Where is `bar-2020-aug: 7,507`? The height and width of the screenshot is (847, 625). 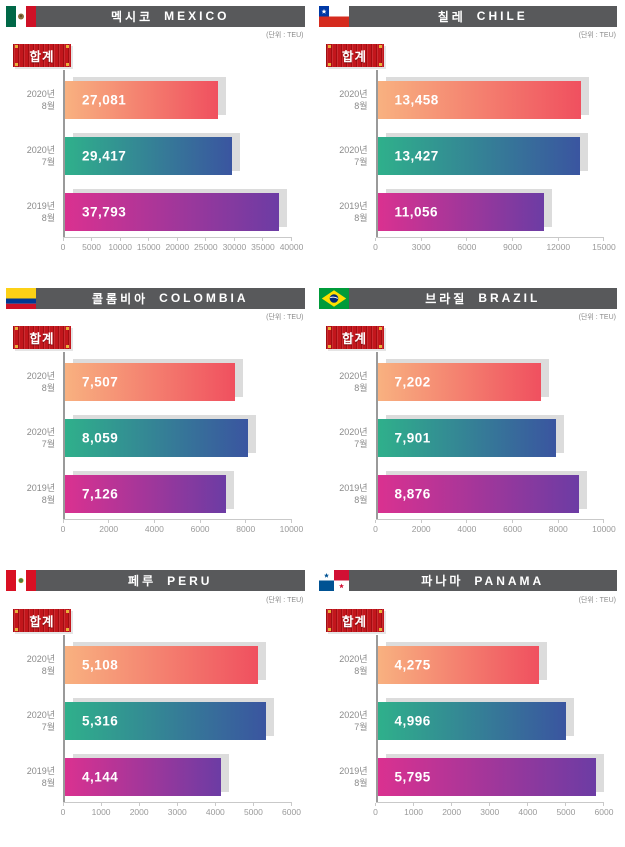 bar-2020-aug: 7,507 is located at coordinates (178, 380).